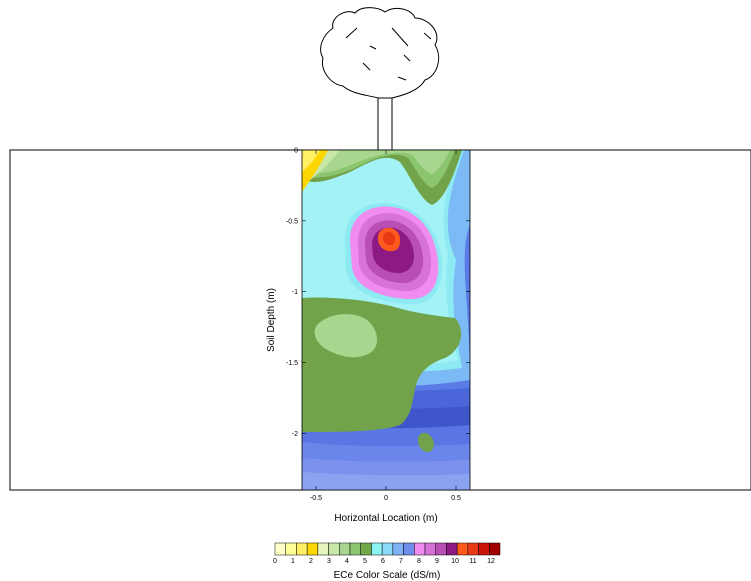  Describe the element at coordinates (385, 326) in the screenshot. I see `x-axis-ticks: -0.5 0 0.5` at that location.